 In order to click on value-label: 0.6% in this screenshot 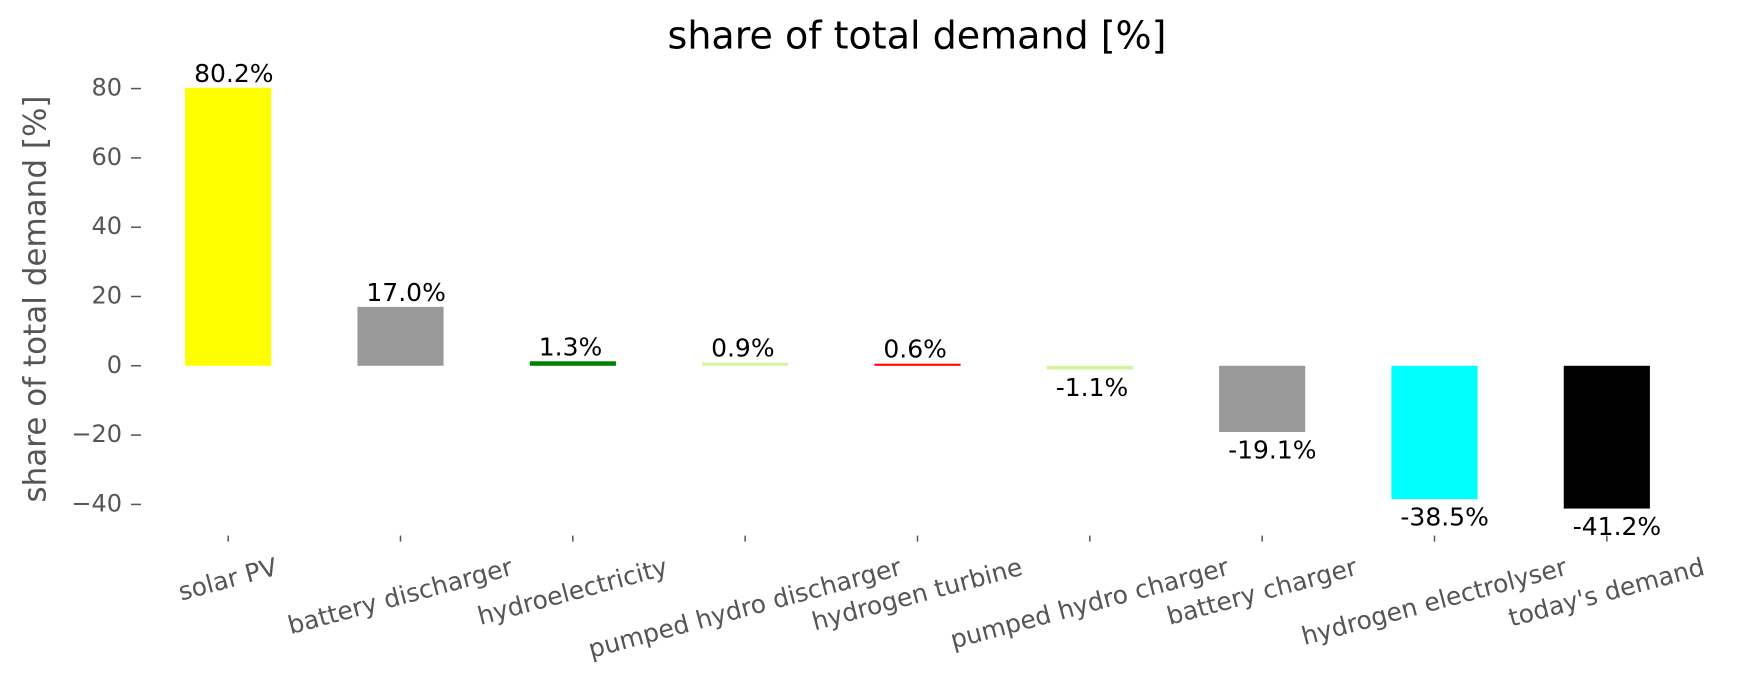, I will do `click(915, 349)`.